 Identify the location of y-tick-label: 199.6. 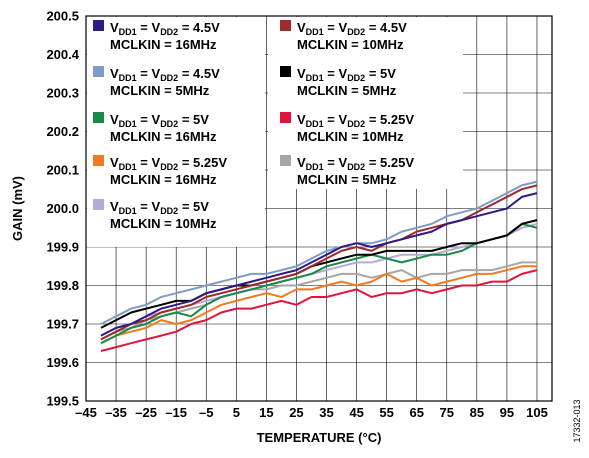
(62, 362).